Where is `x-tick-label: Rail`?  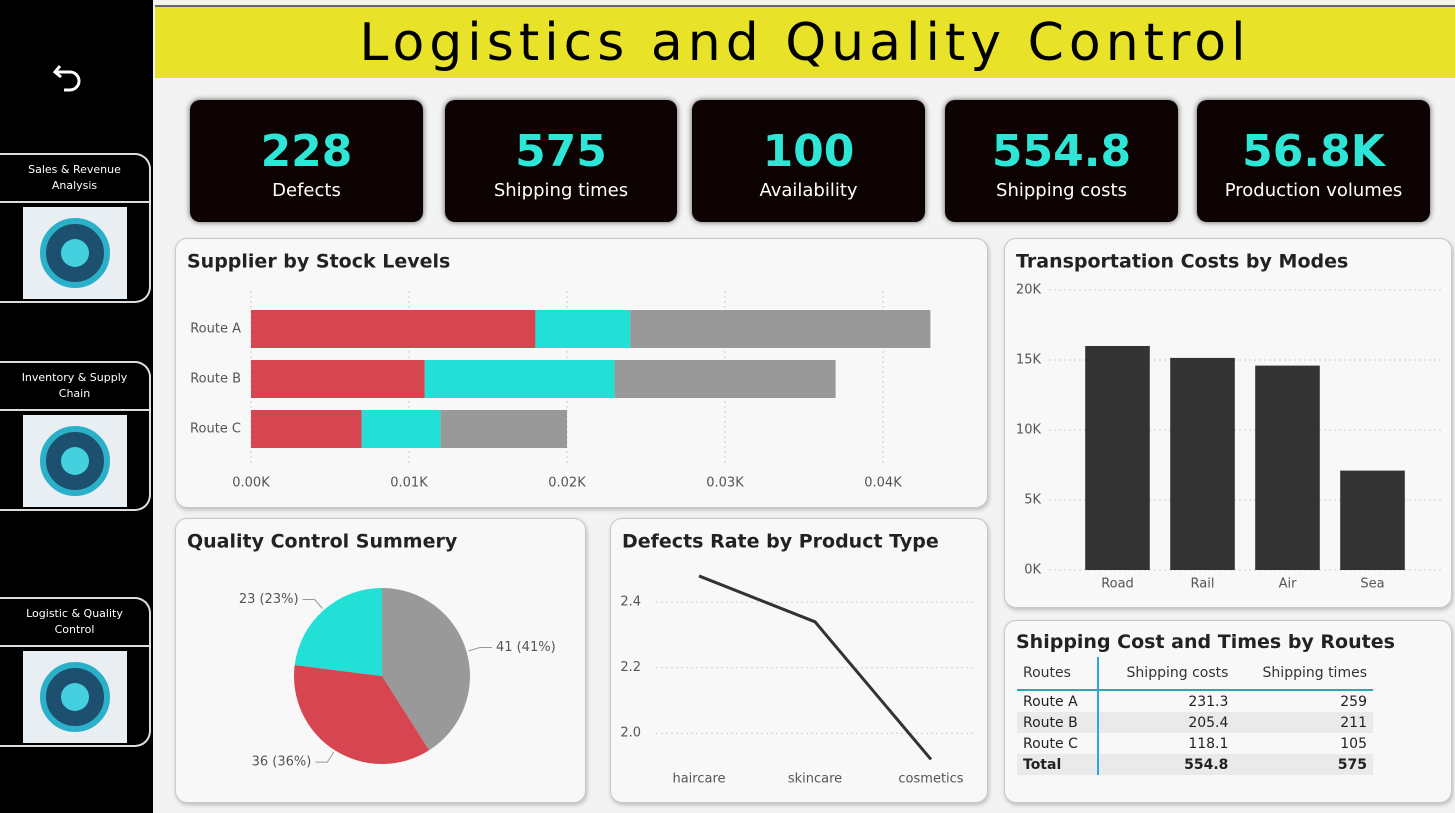
x-tick-label: Rail is located at coordinates (1203, 584).